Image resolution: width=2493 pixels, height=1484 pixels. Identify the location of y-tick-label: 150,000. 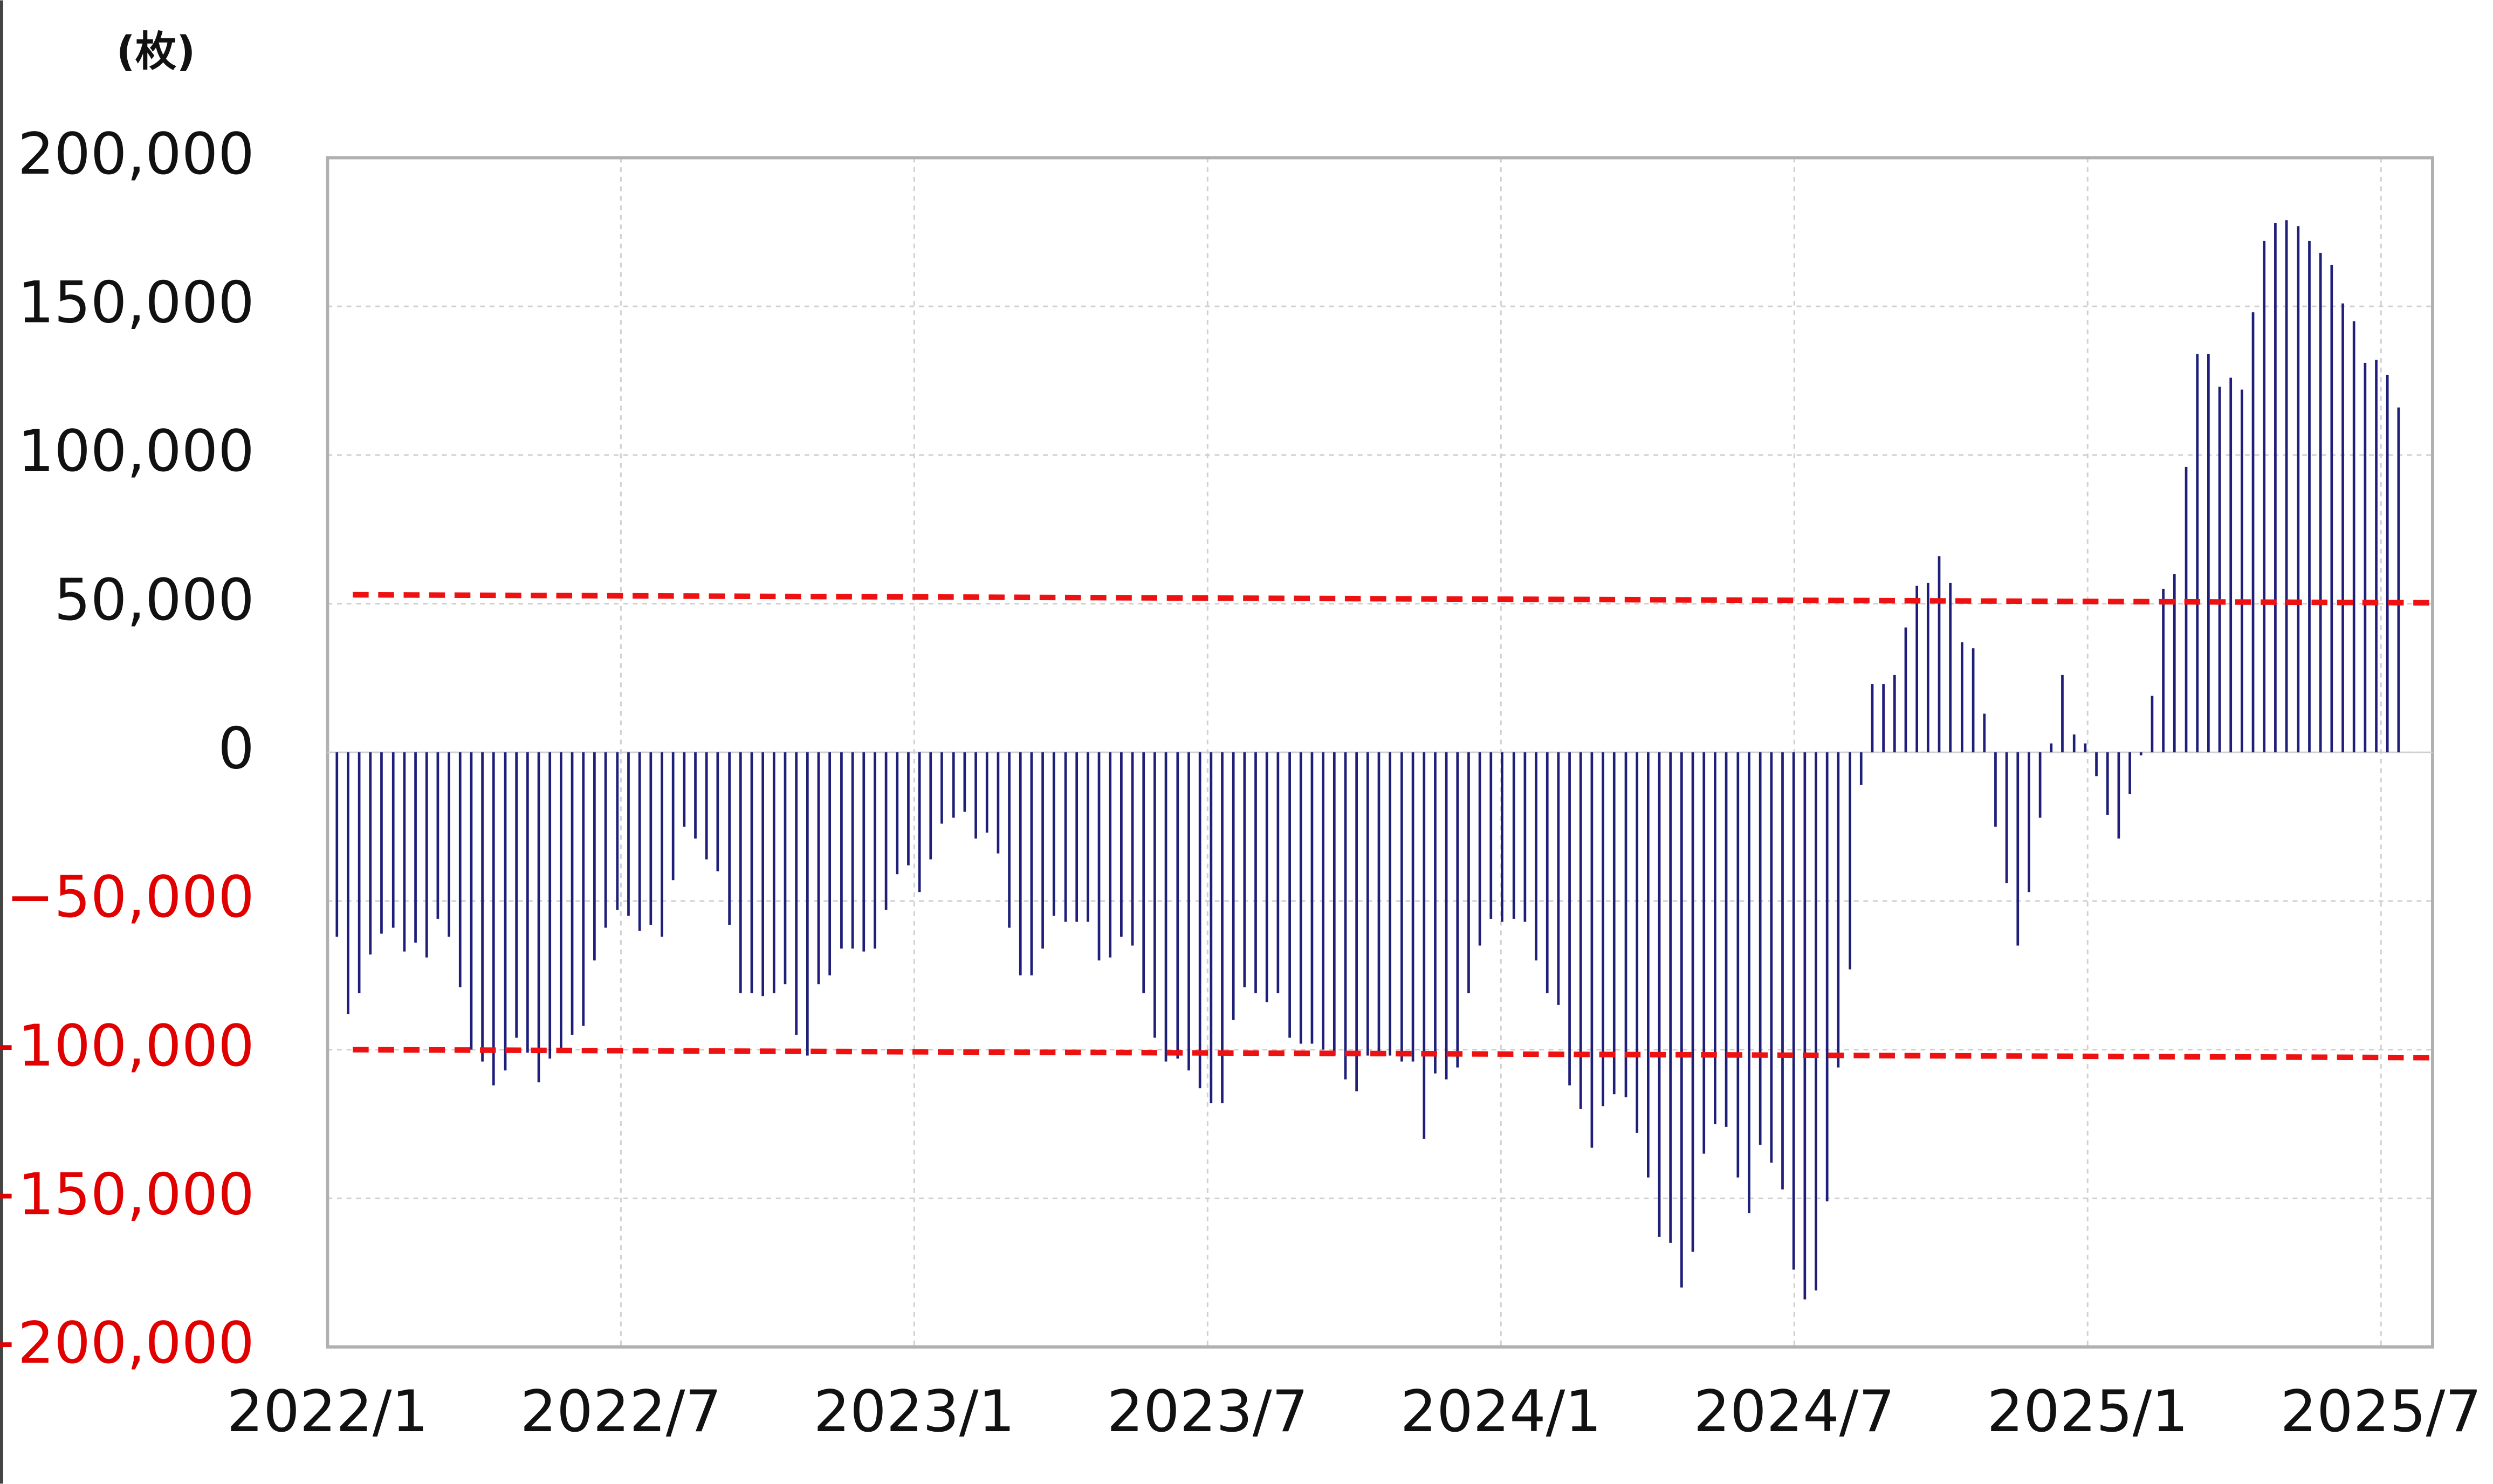
(137, 302).